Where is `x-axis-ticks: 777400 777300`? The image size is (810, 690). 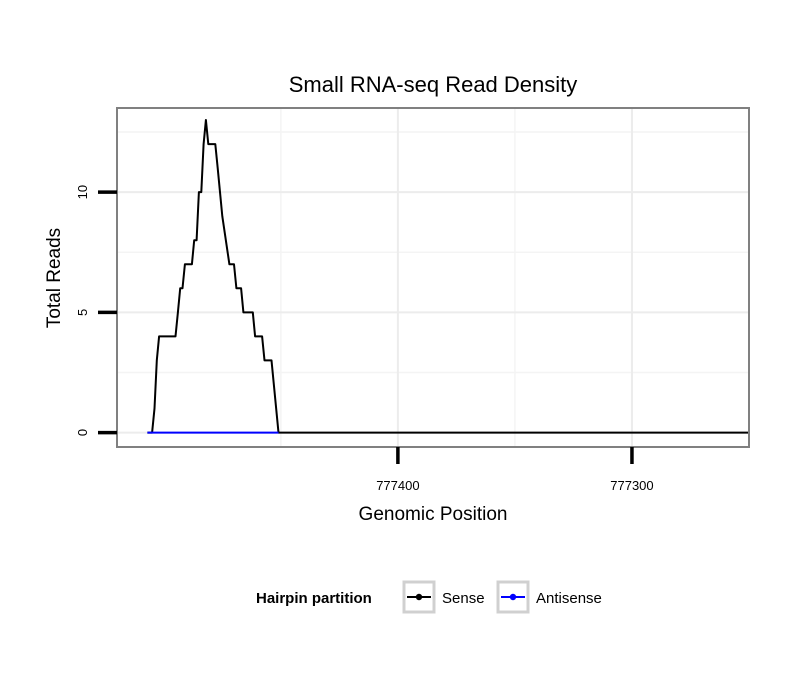 x-axis-ticks: 777400 777300 is located at coordinates (515, 470).